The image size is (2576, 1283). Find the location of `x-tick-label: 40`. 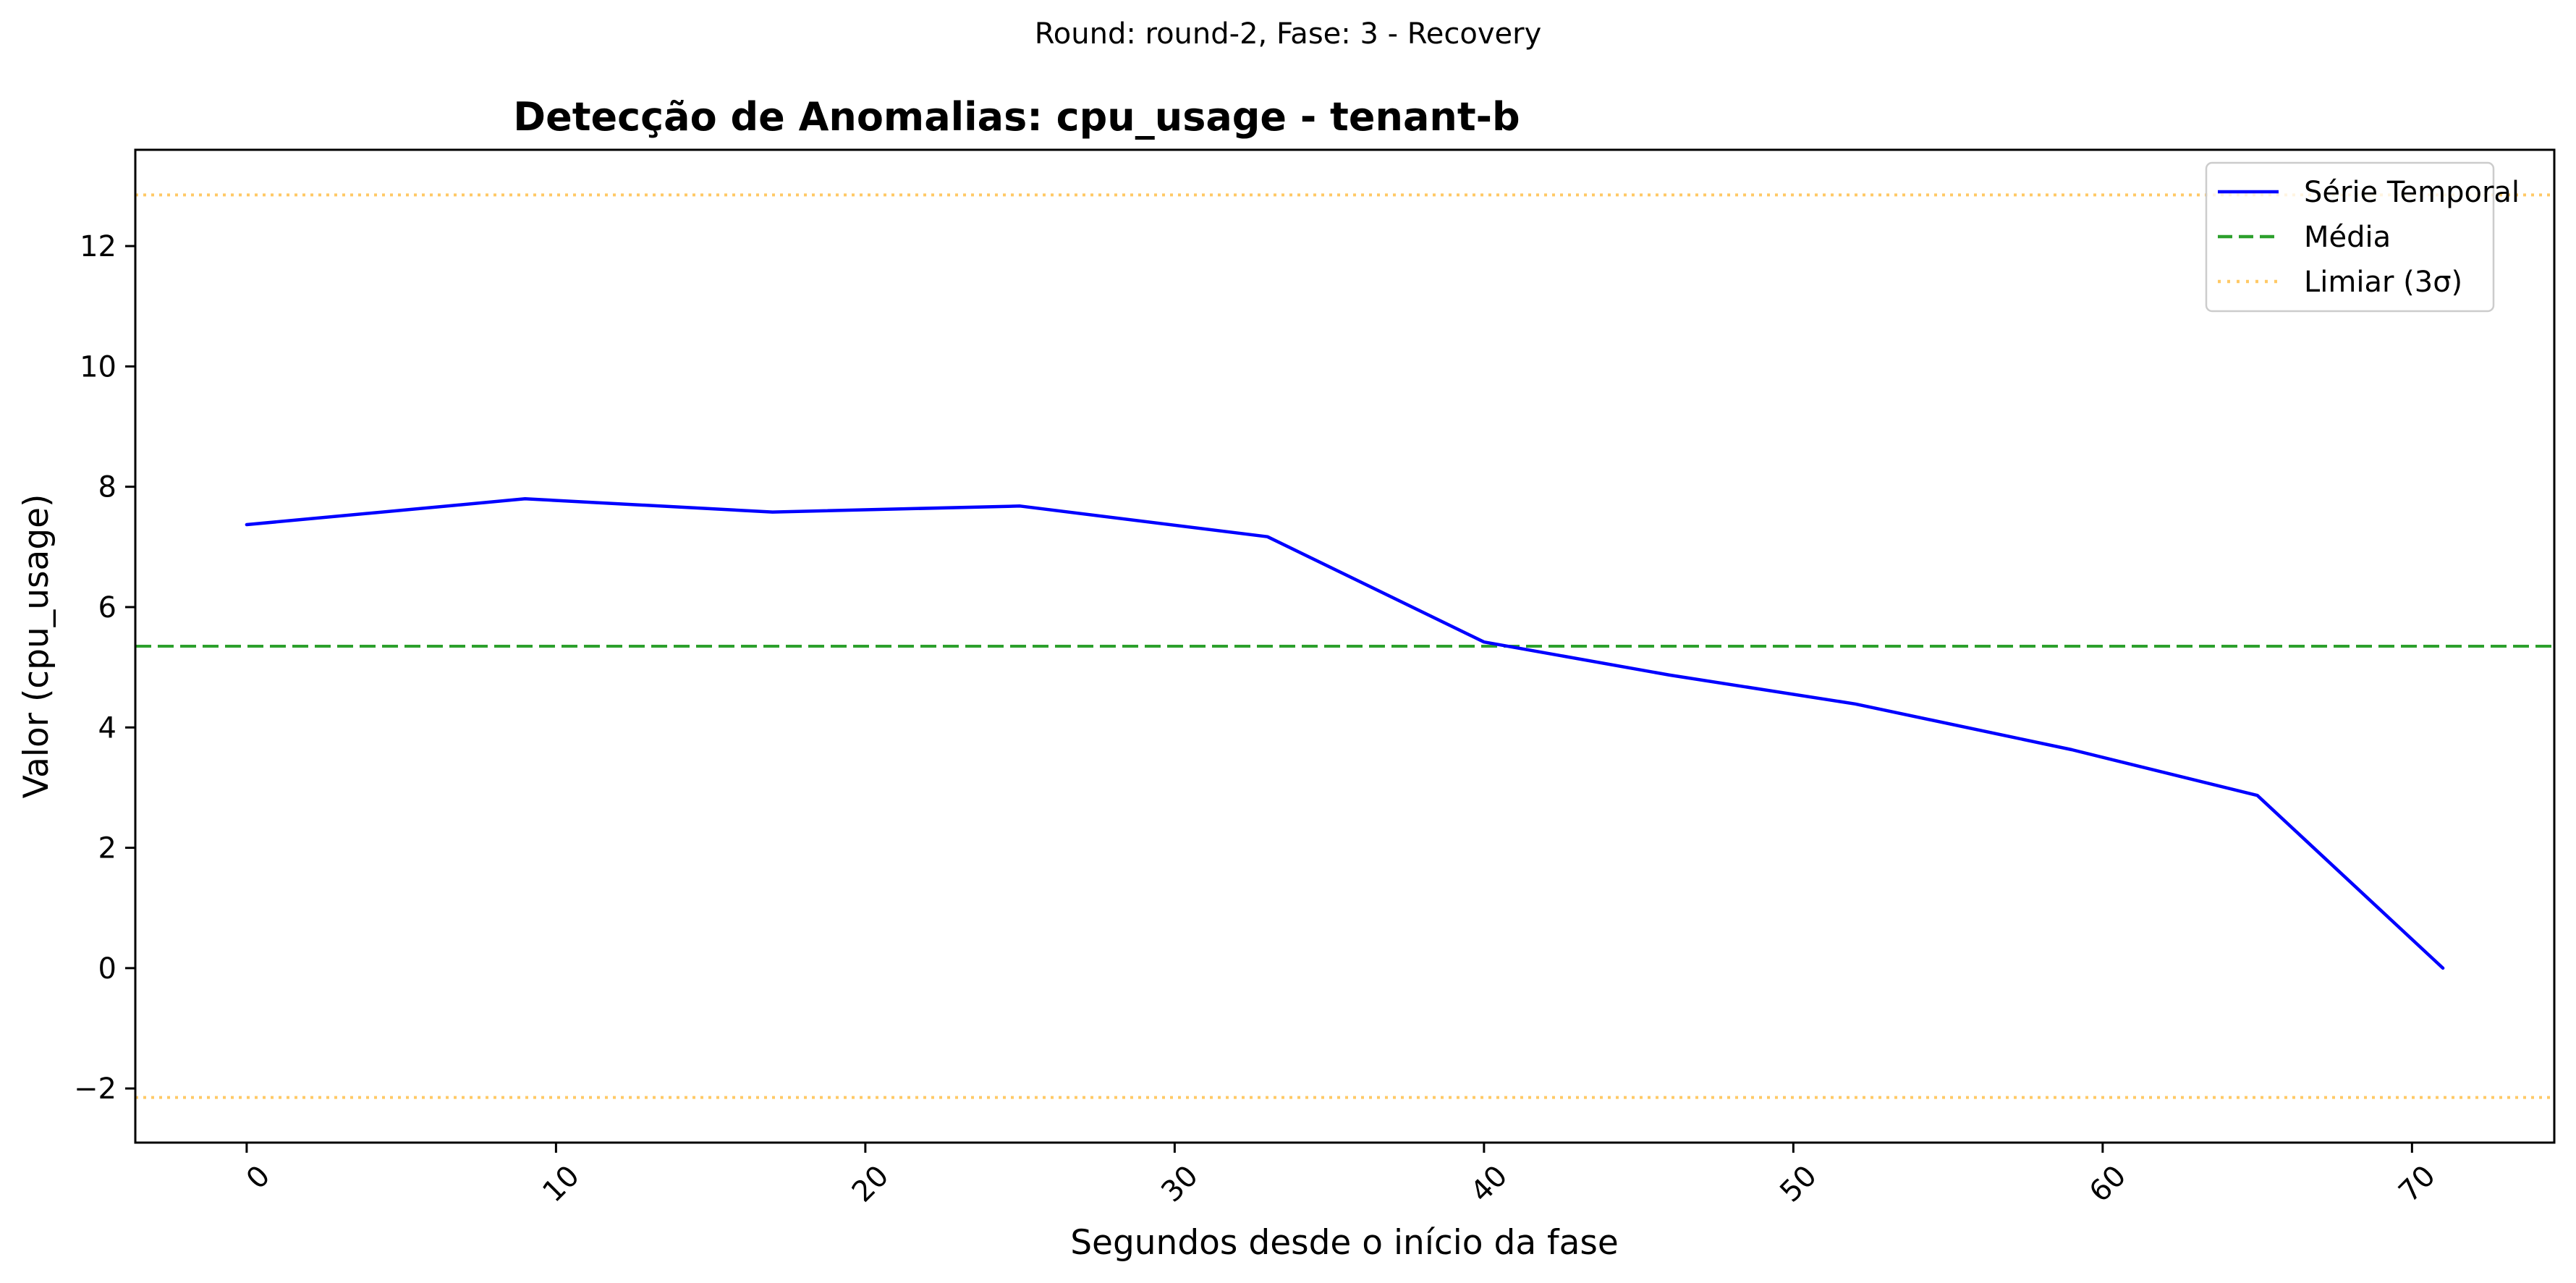

x-tick-label: 40 is located at coordinates (1489, 1184).